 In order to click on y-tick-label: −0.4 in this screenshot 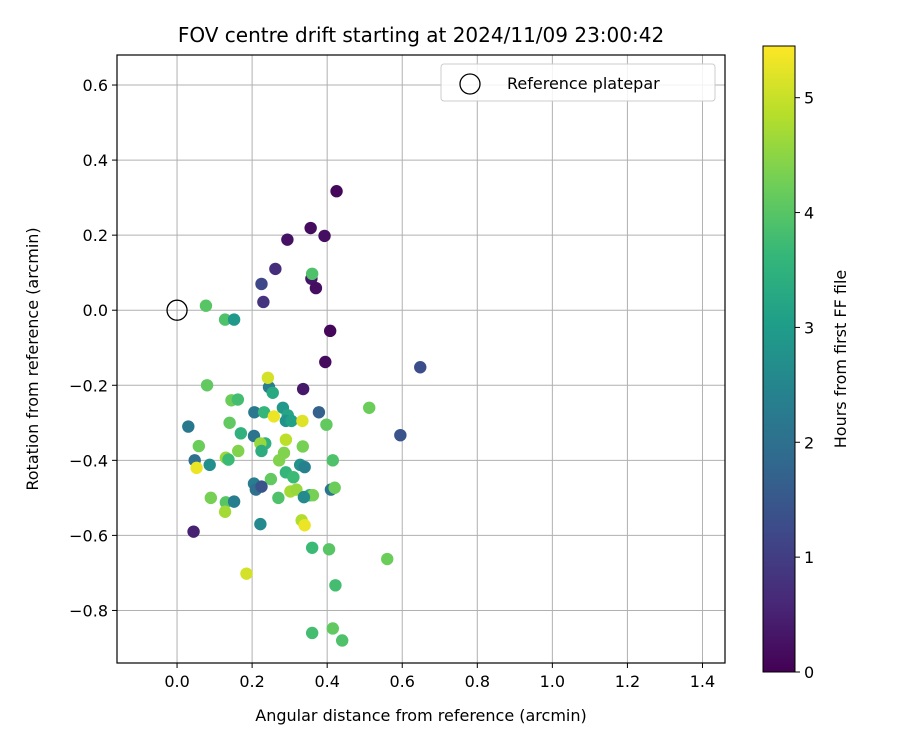, I will do `click(88, 460)`.